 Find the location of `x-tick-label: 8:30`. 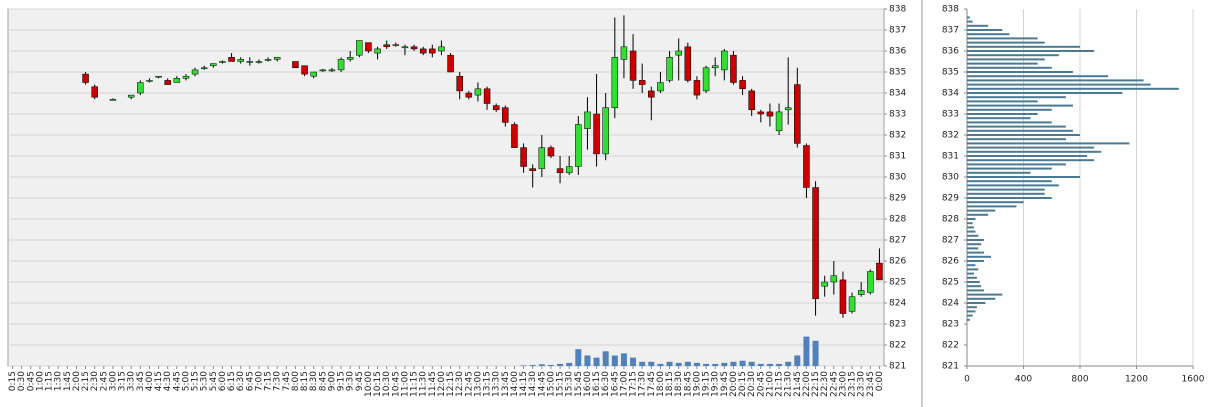

x-tick-label: 8:30 is located at coordinates (314, 381).